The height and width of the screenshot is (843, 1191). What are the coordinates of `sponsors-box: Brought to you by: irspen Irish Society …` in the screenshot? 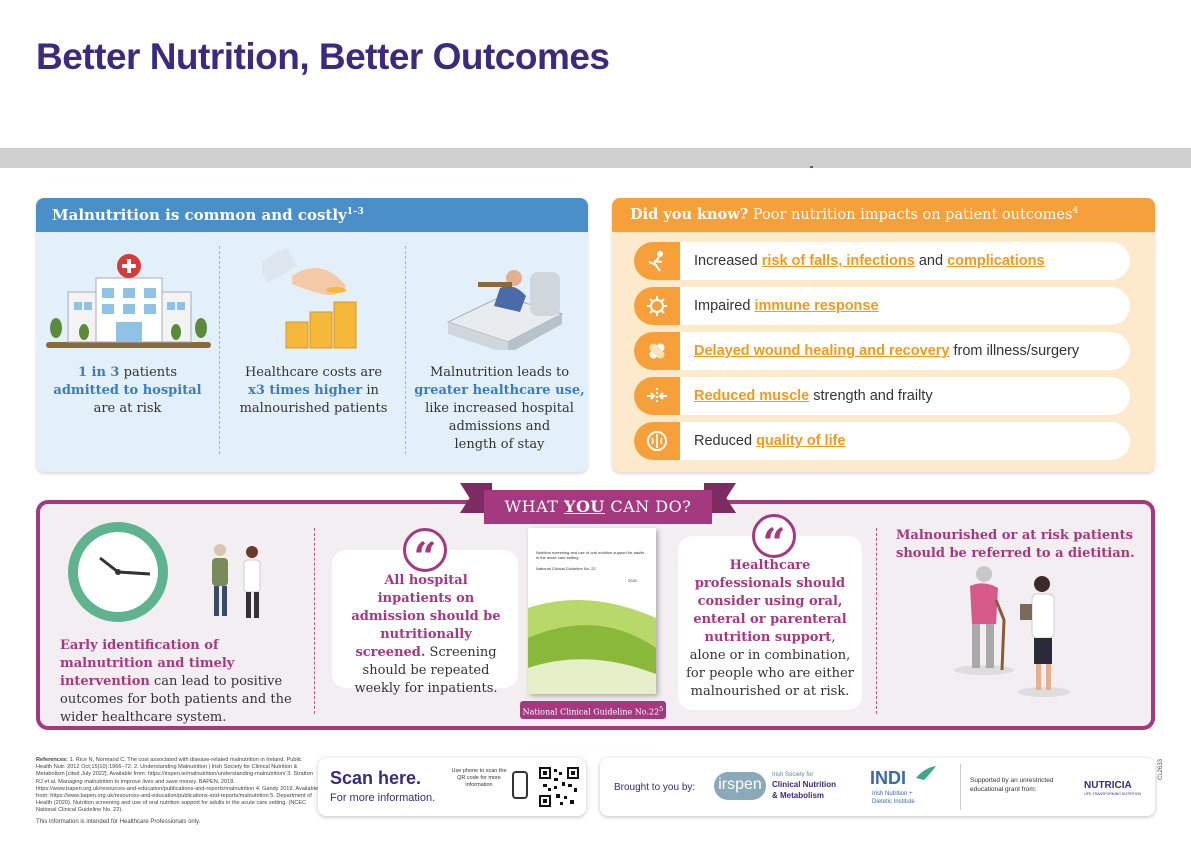 It's located at (877, 787).